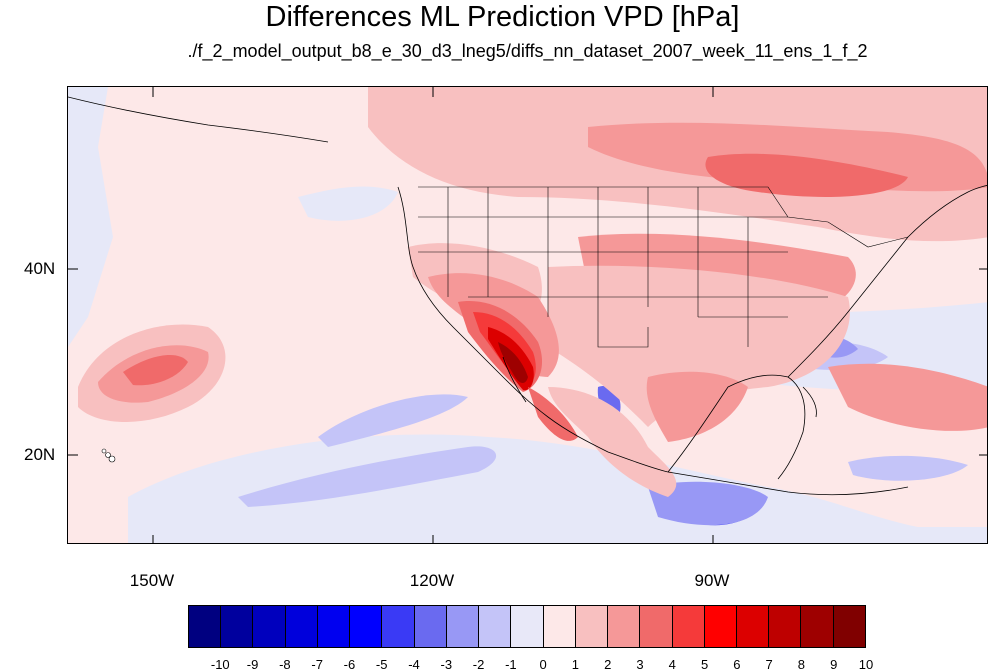 The height and width of the screenshot is (672, 1005). Describe the element at coordinates (90, 217) in the screenshot. I see `contour-lightblue-west-pacific` at that location.